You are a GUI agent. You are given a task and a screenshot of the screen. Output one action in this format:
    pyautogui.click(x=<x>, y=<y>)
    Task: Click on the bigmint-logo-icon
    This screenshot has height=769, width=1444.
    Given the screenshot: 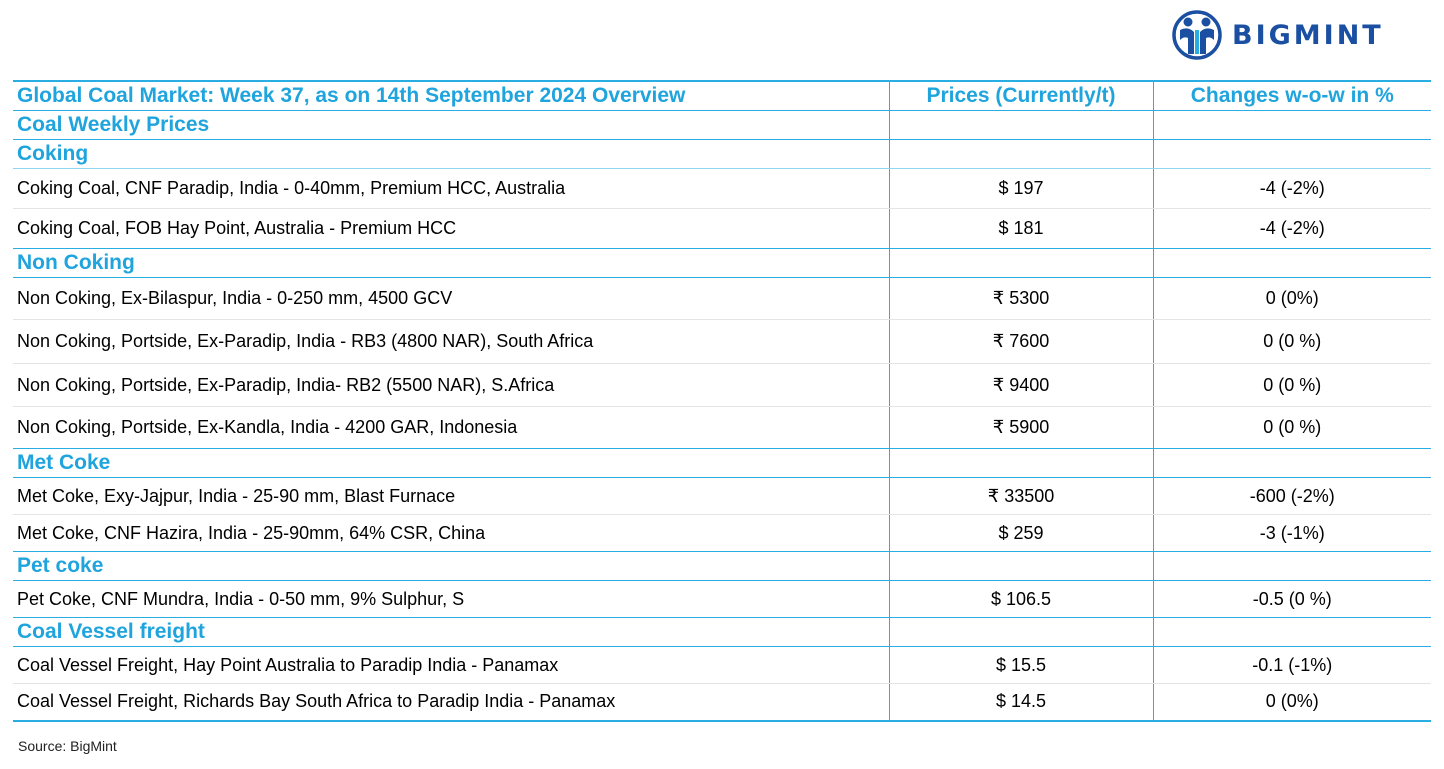 What is the action you would take?
    pyautogui.click(x=1197, y=35)
    